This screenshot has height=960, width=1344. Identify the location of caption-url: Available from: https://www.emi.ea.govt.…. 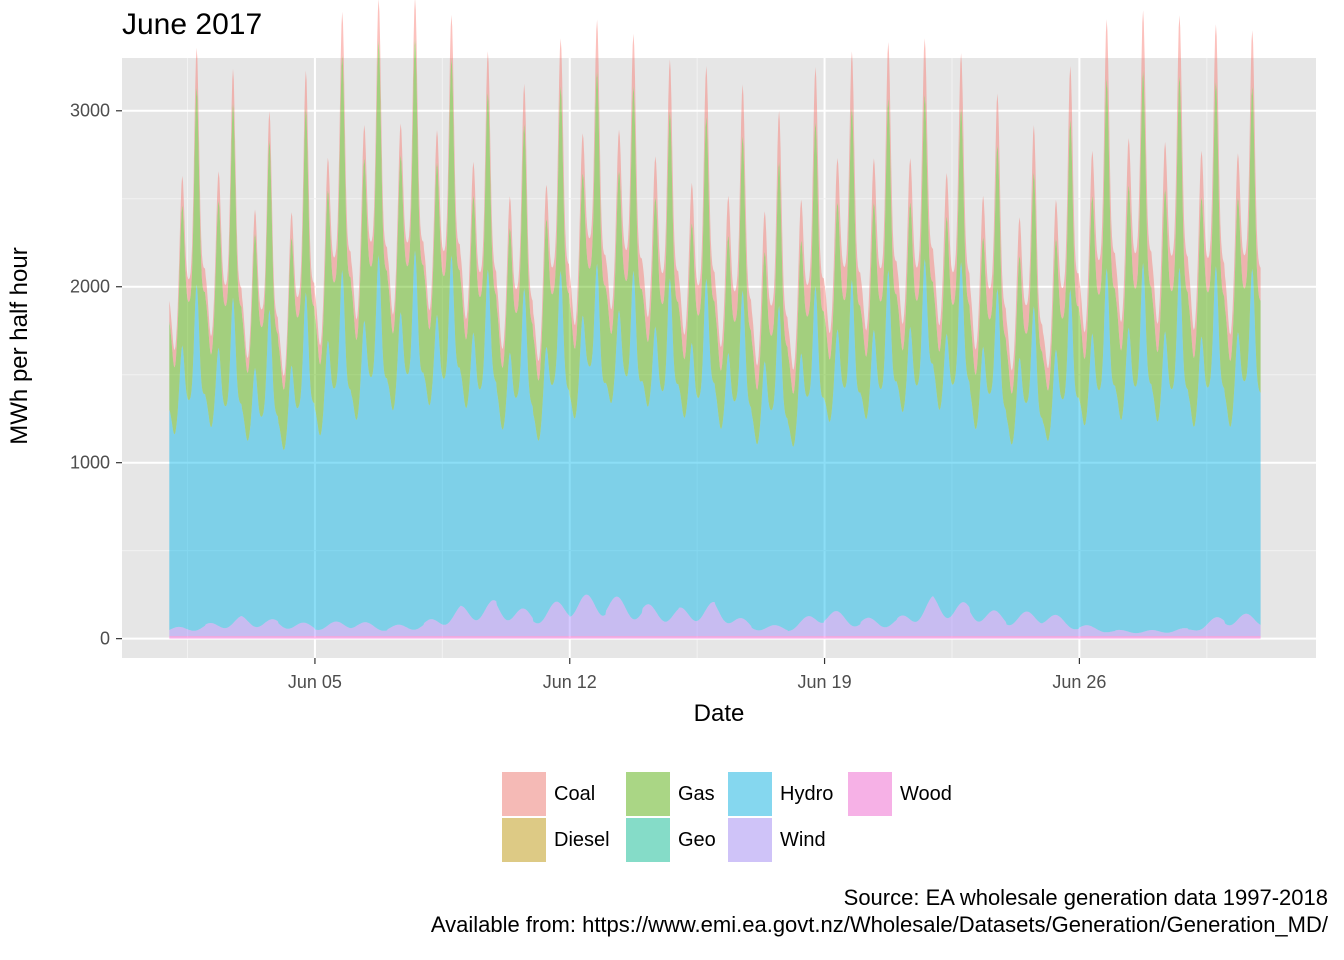
(879, 924).